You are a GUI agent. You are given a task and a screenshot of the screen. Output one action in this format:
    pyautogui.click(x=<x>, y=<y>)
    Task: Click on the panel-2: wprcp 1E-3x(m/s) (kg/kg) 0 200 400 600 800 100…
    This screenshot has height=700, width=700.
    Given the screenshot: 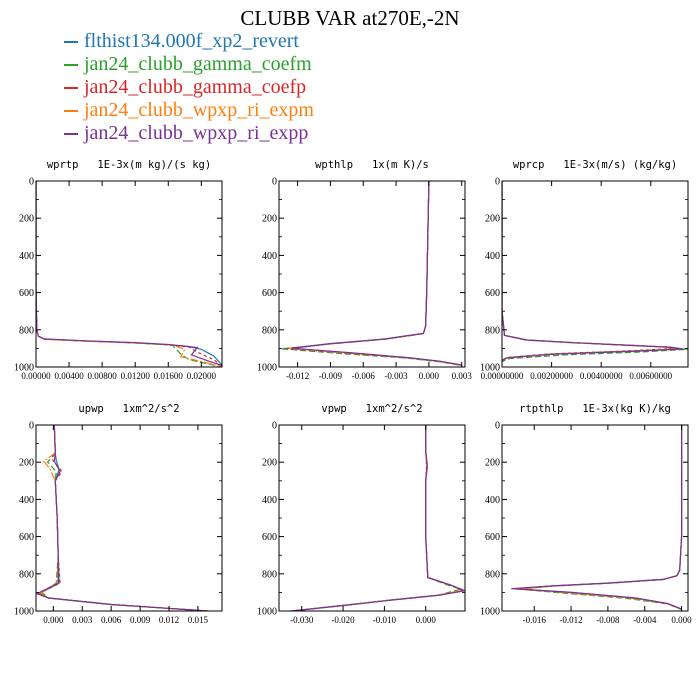 What is the action you would take?
    pyautogui.click(x=584, y=270)
    